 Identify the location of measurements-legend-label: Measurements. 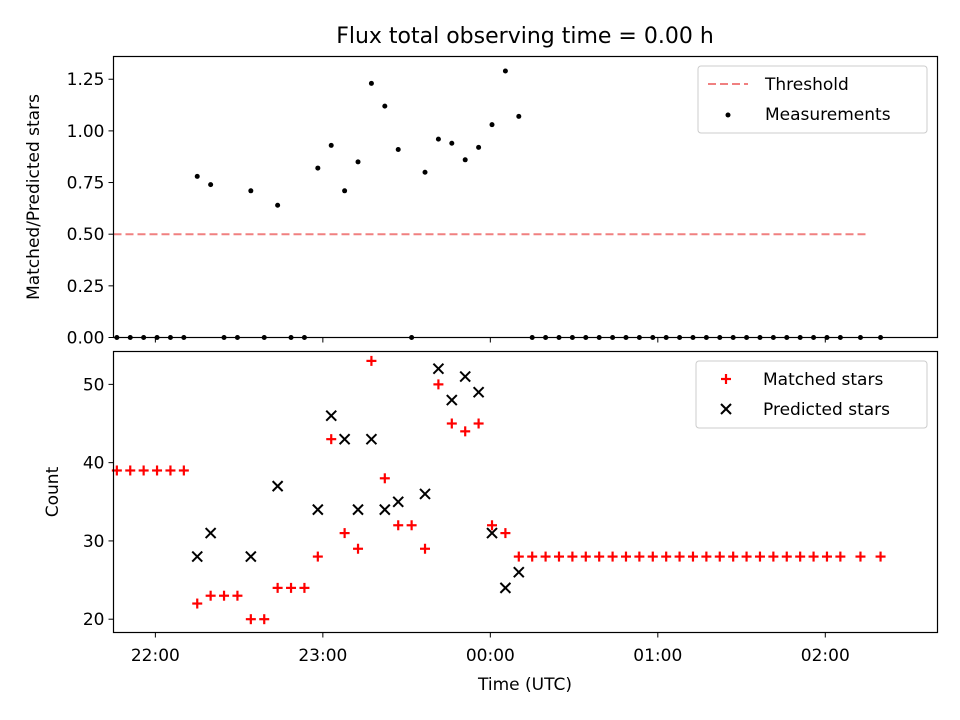
(828, 115).